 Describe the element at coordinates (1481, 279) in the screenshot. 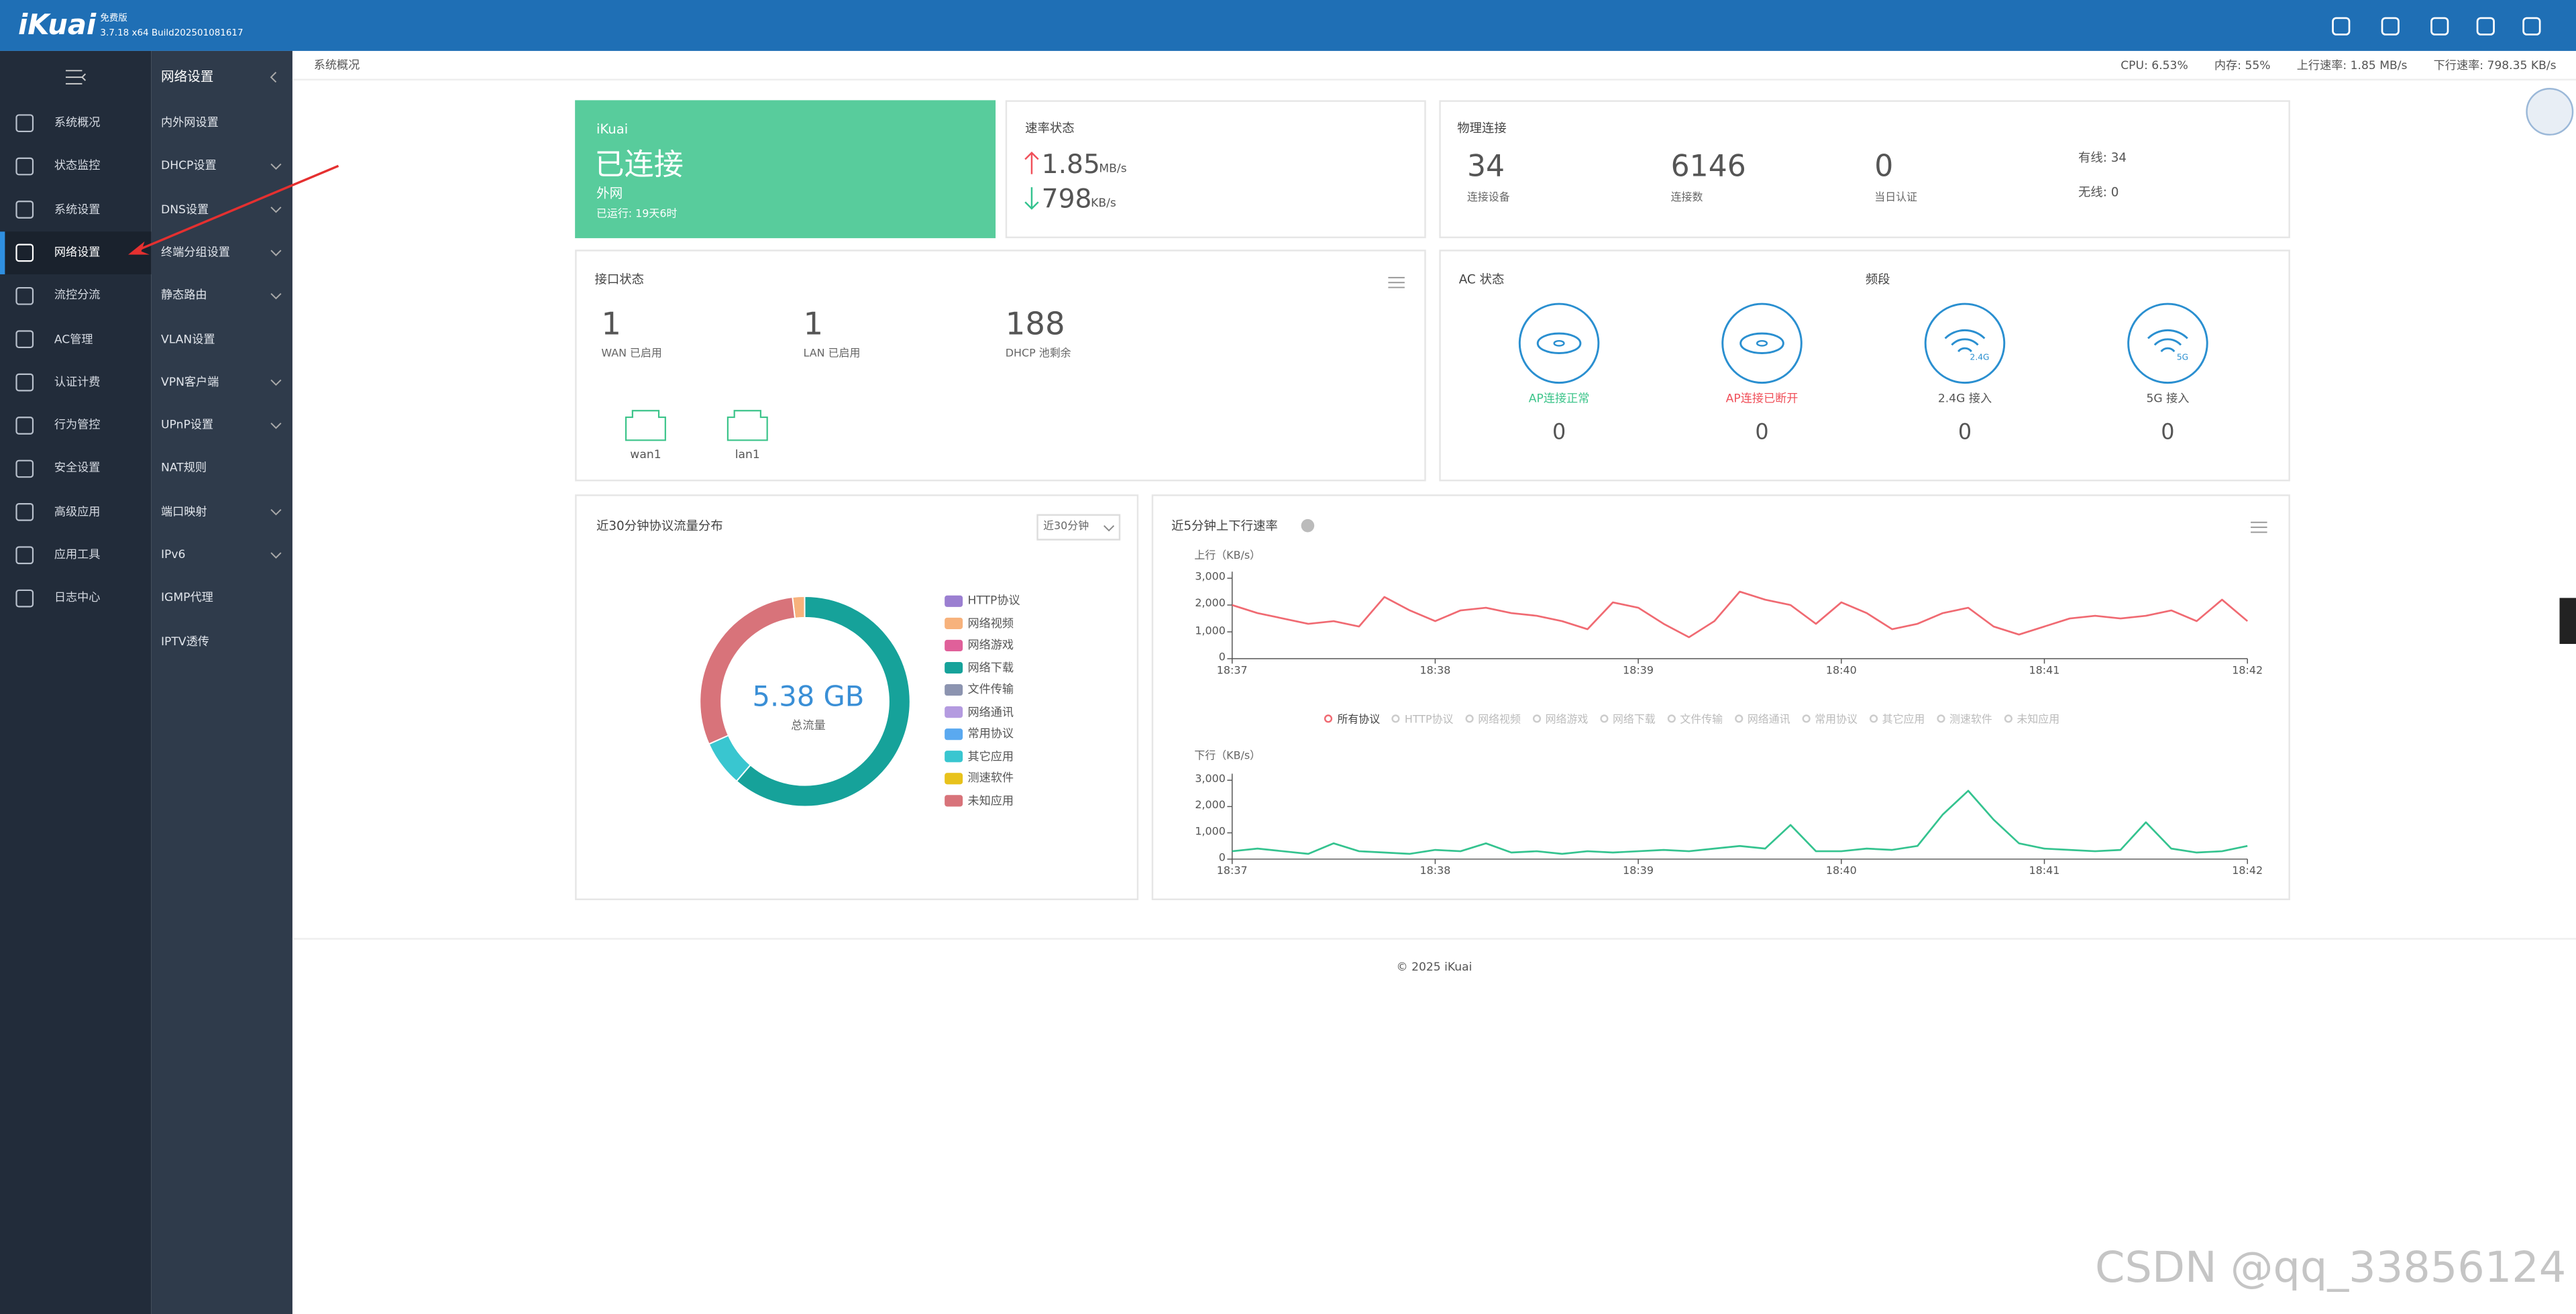

I see `card-title: AC 状态` at that location.